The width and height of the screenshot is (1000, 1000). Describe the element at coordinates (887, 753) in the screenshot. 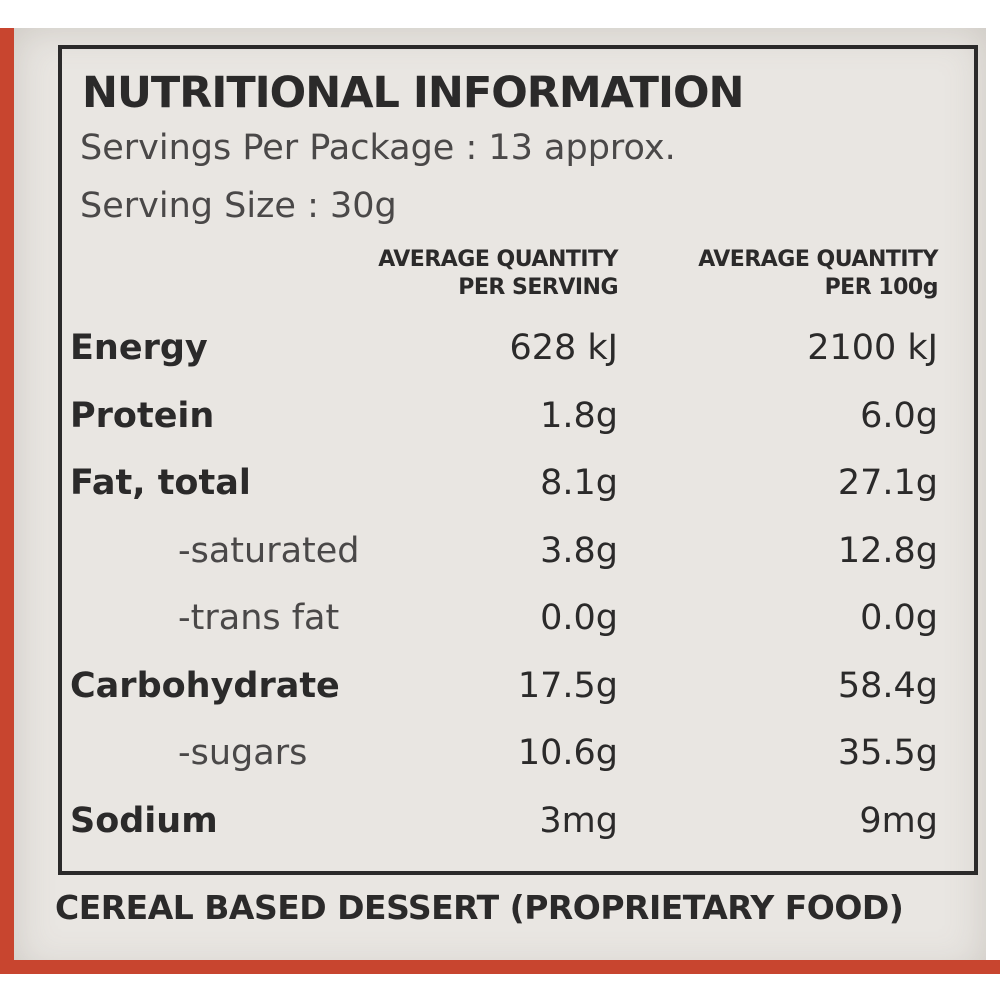

I see `nutrient-value: 35.5g` at that location.